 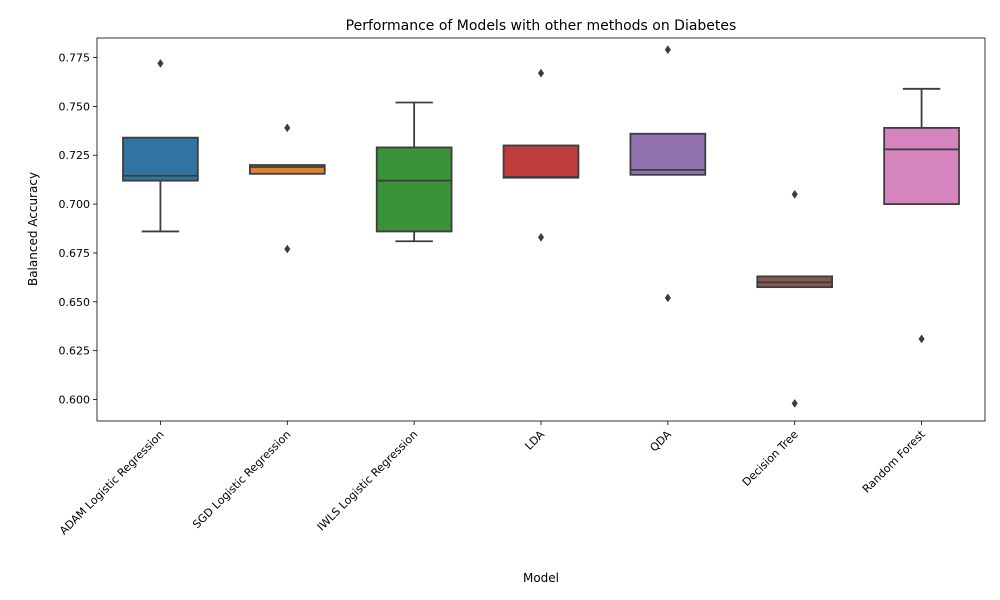 I want to click on y-tick-label: 0.625, so click(x=75, y=351).